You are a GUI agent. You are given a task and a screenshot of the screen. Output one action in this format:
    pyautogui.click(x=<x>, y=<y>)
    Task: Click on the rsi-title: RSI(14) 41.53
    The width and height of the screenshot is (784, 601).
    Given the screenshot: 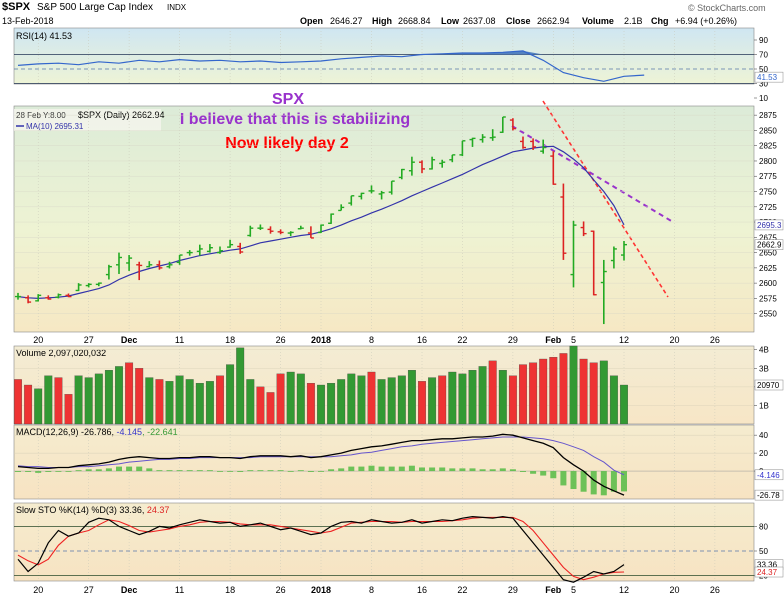 What is the action you would take?
    pyautogui.click(x=44, y=36)
    